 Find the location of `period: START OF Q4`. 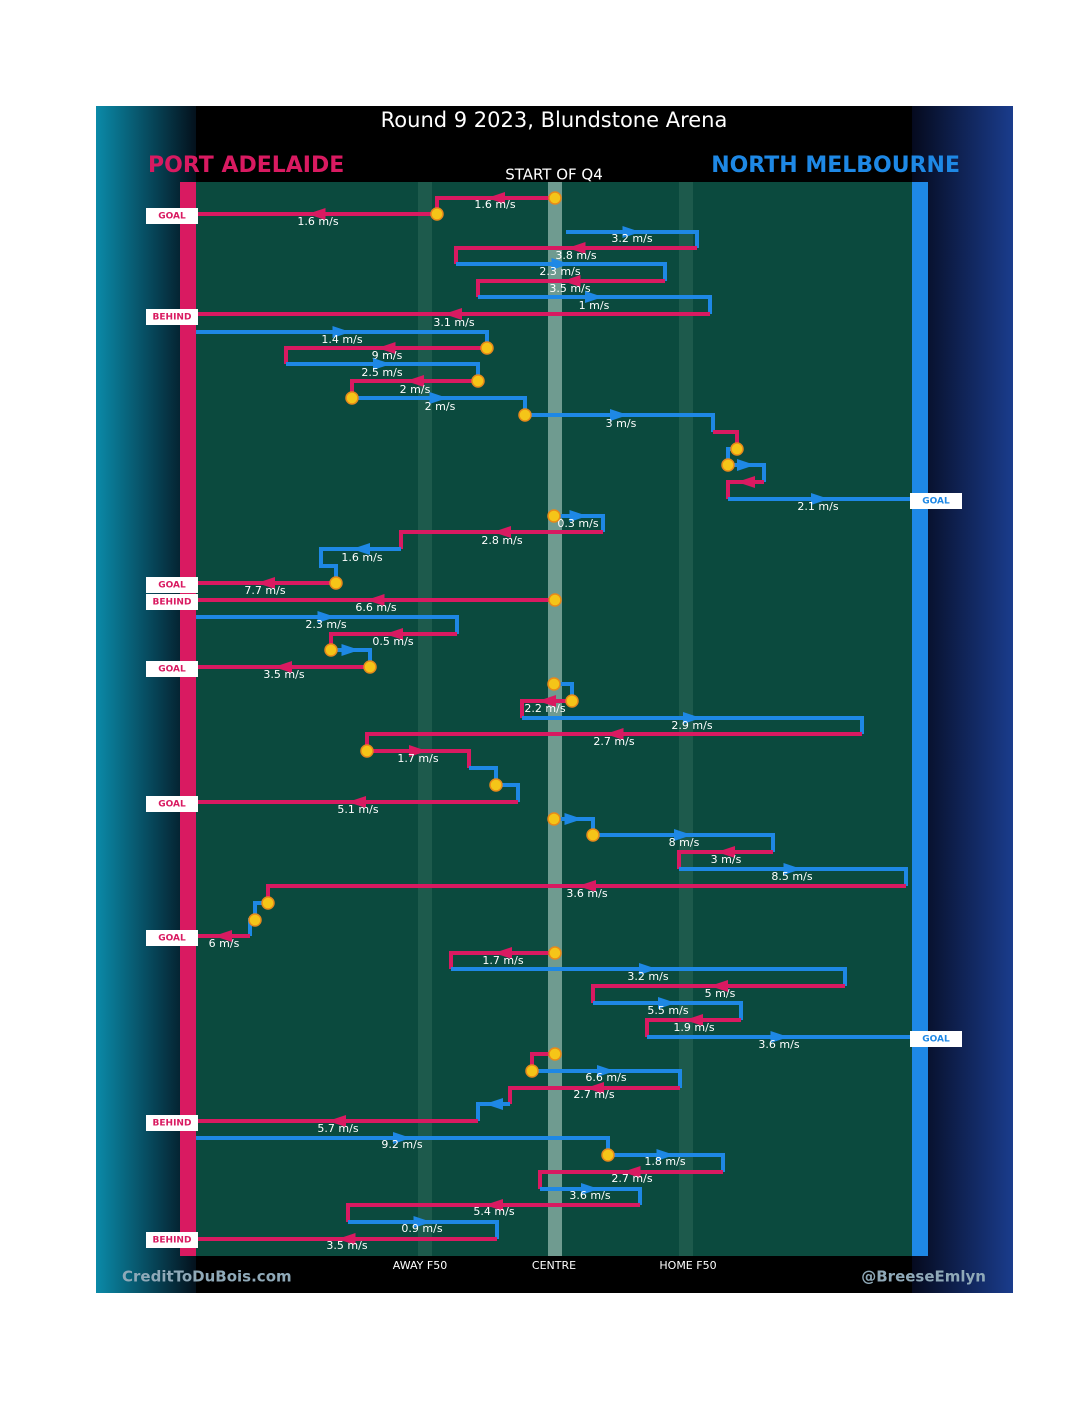

period: START OF Q4 is located at coordinates (554, 175).